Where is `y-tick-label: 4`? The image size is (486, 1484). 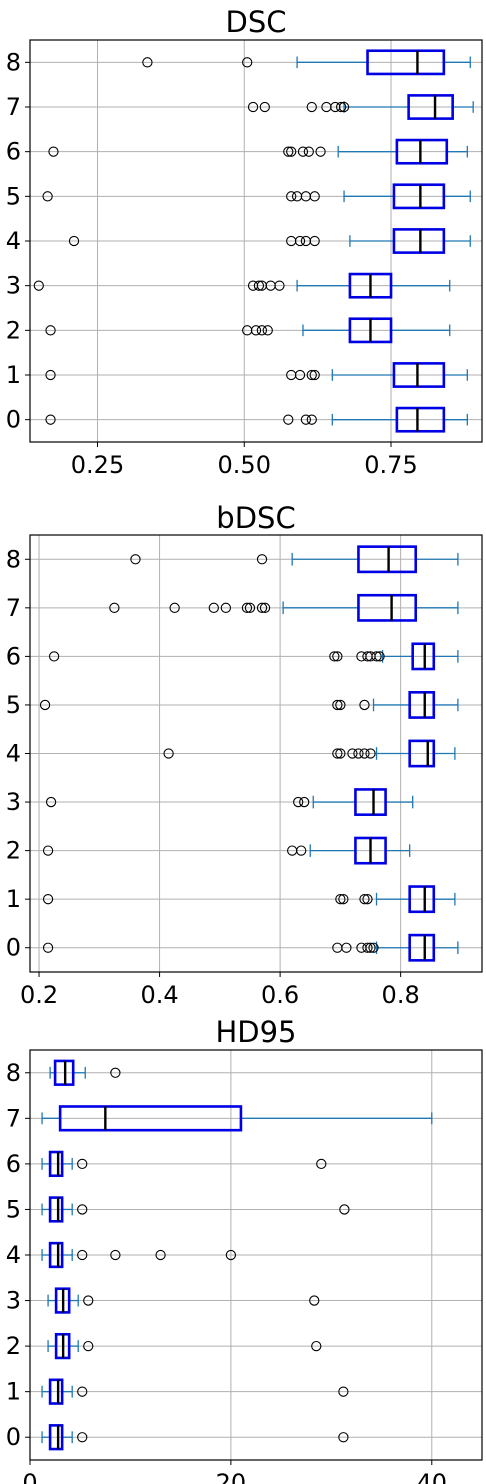 y-tick-label: 4 is located at coordinates (13, 1255).